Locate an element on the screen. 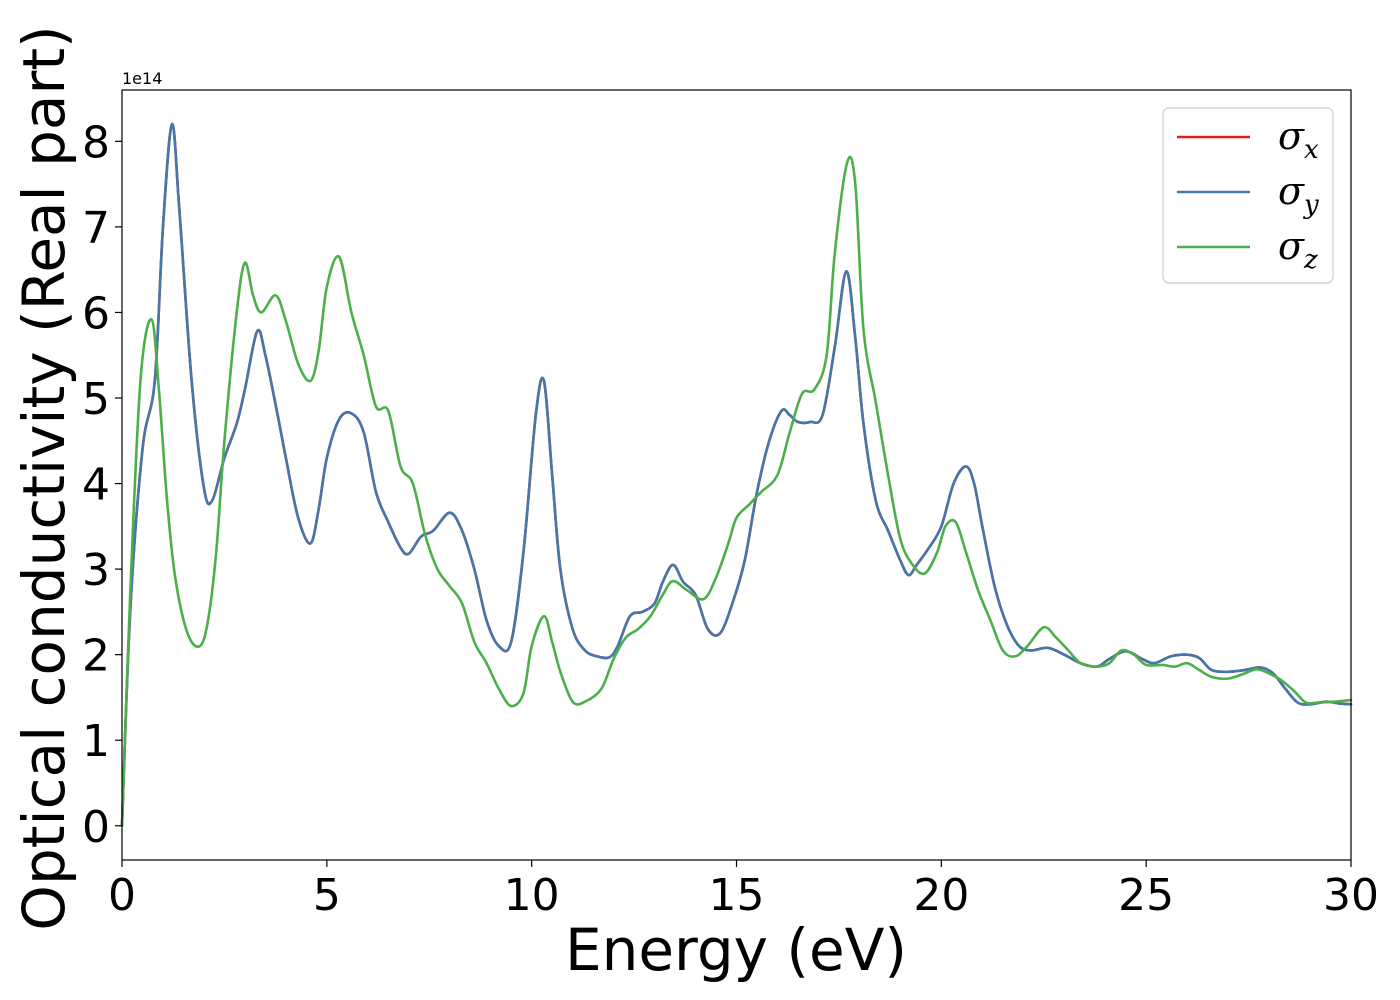 The height and width of the screenshot is (1000, 1400). legend-label-x: σx is located at coordinates (1298, 139).